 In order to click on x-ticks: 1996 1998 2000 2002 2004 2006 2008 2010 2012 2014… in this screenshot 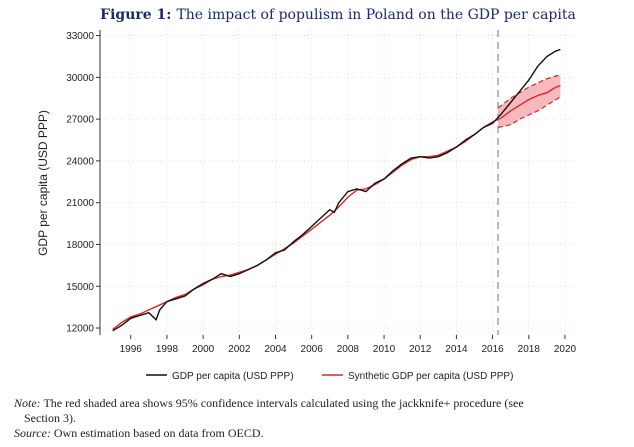, I will do `click(348, 345)`.